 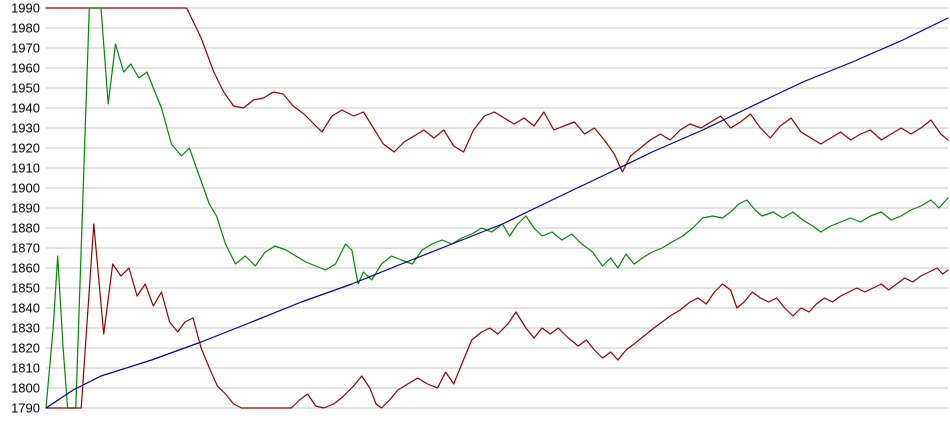 What do you see at coordinates (25, 248) in the screenshot?
I see `y-tick-label: 1870` at bounding box center [25, 248].